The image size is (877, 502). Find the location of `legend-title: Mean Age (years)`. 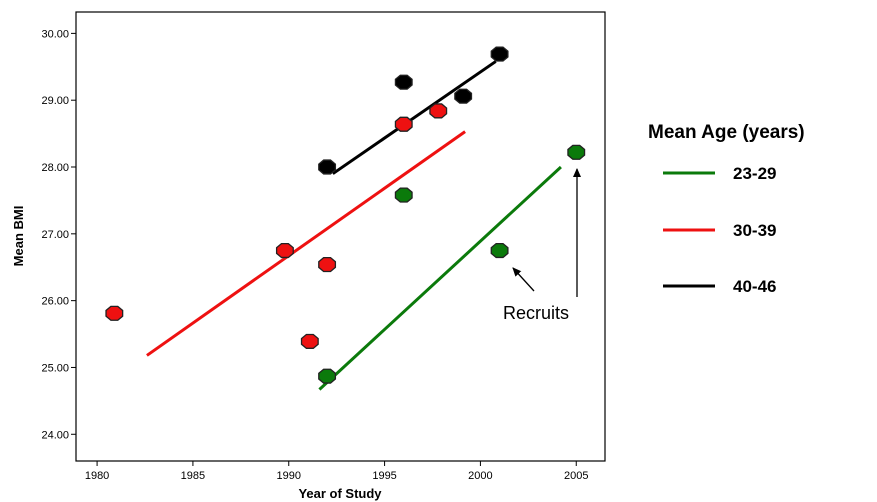

legend-title: Mean Age (years) is located at coordinates (726, 132).